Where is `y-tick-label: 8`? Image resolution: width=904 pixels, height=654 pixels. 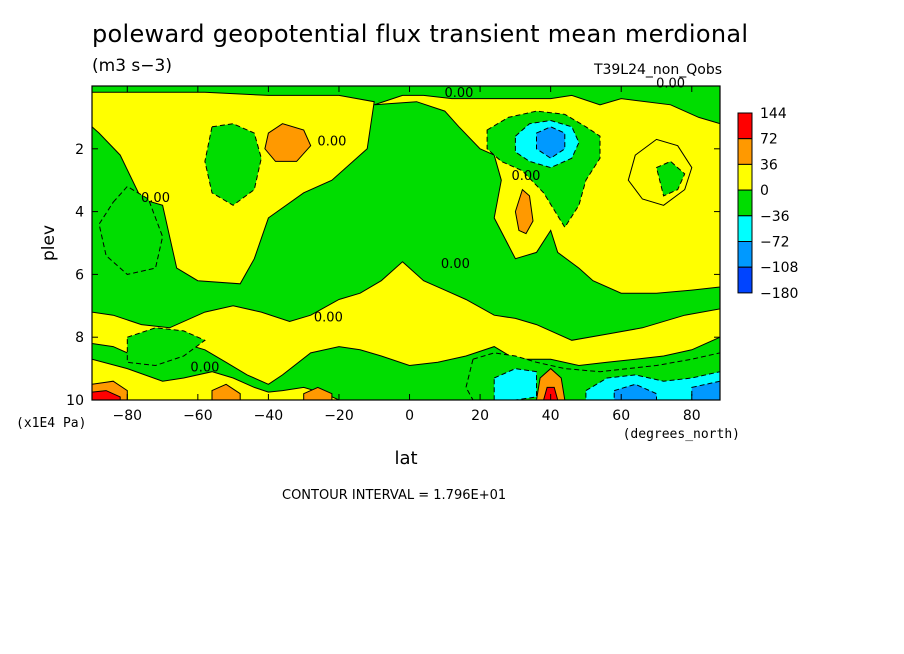 y-tick-label: 8 is located at coordinates (79, 338).